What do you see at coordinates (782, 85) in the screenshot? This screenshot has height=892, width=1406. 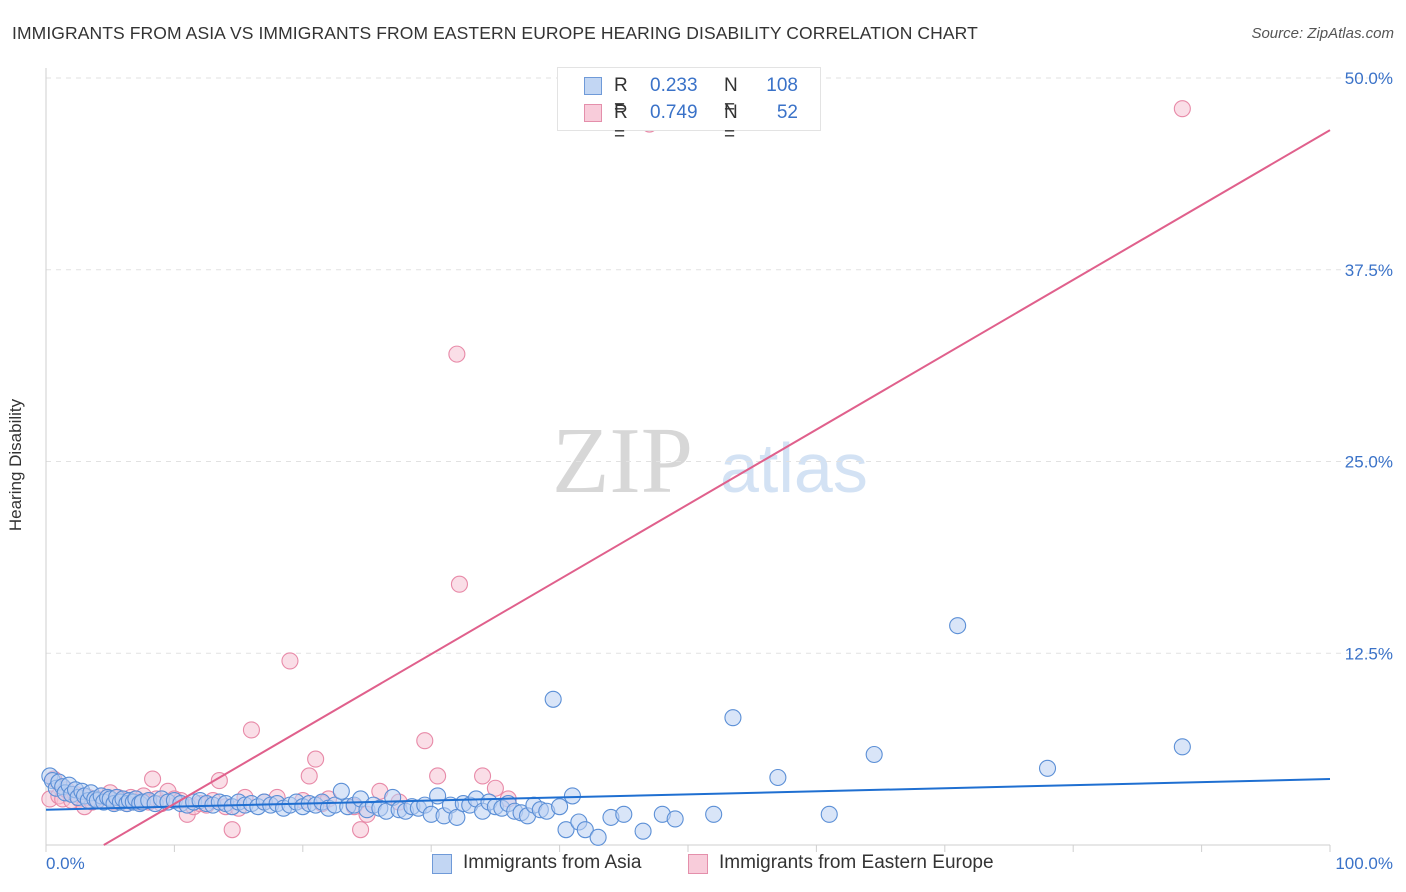 I see `legend-n-value: 108` at bounding box center [782, 85].